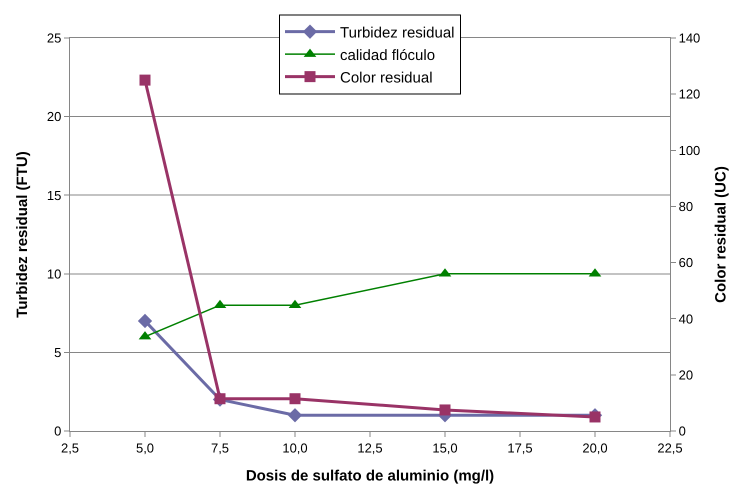 The width and height of the screenshot is (740, 493). I want to click on x-tick-label: 5,0, so click(145, 448).